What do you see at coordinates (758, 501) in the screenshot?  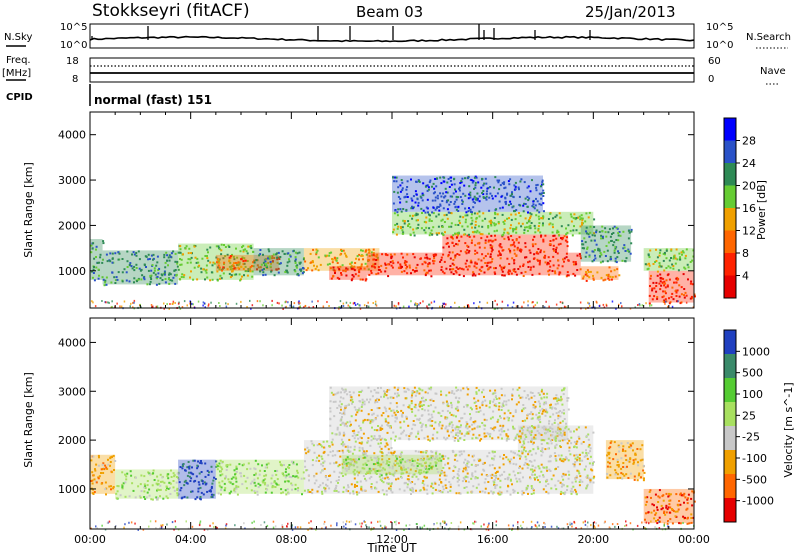 I see `vel-cbar-tick-label: -1000` at bounding box center [758, 501].